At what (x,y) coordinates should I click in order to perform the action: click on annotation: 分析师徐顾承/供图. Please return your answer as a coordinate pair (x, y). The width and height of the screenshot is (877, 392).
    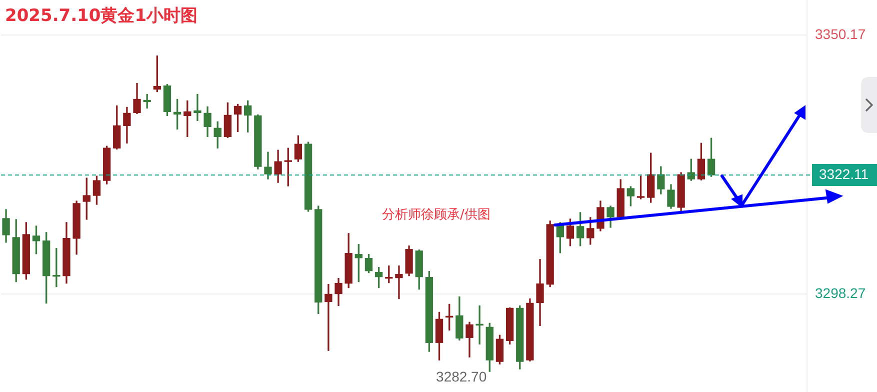
    Looking at the image, I should click on (436, 214).